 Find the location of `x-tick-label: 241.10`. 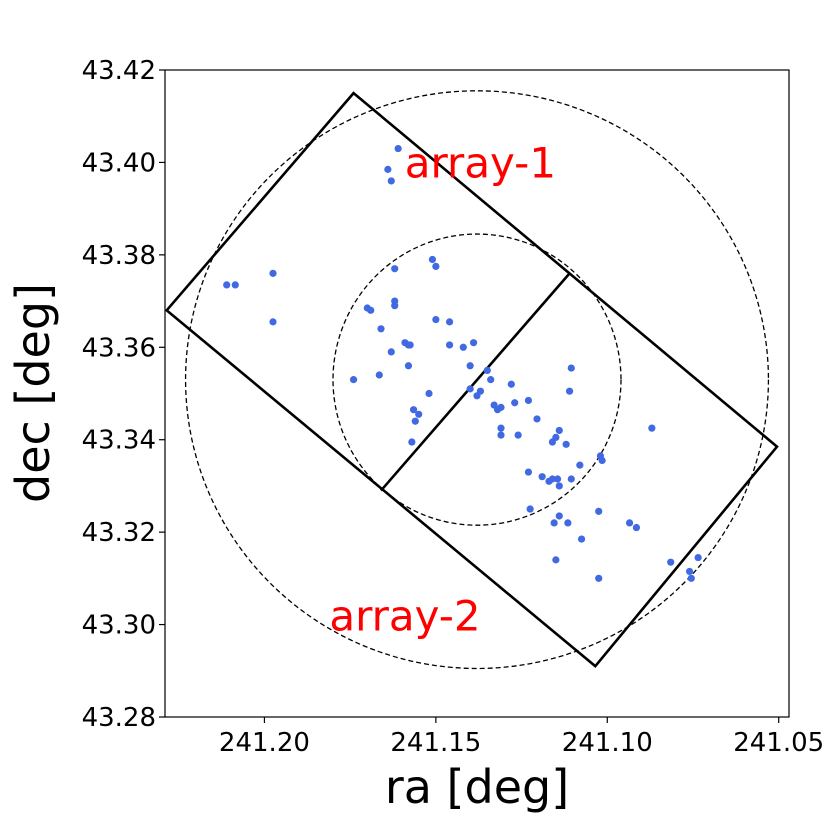

x-tick-label: 241.10 is located at coordinates (607, 743).